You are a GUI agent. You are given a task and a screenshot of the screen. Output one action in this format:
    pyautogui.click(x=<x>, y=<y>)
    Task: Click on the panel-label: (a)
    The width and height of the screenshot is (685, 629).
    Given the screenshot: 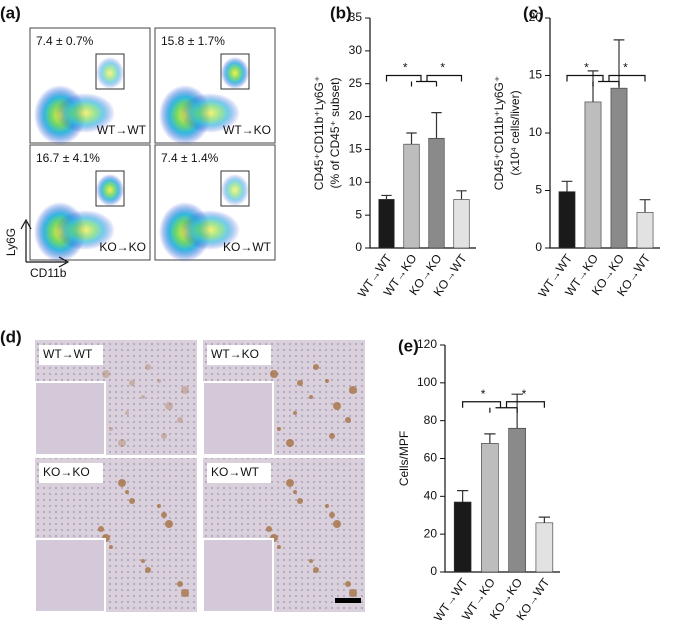 What is the action you would take?
    pyautogui.click(x=10, y=12)
    